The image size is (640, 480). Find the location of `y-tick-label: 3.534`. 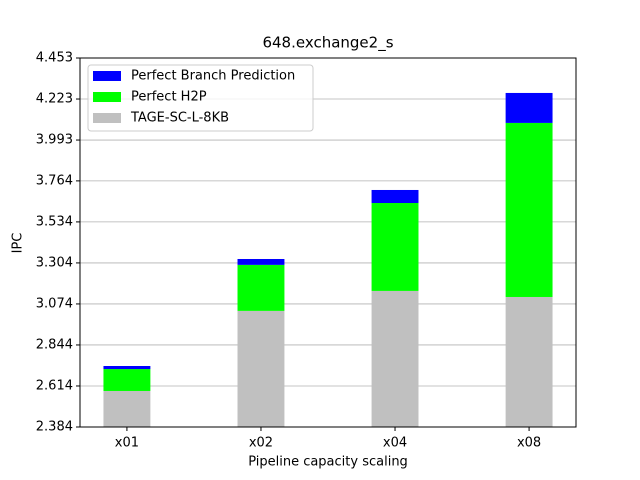

y-tick-label: 3.534 is located at coordinates (54, 221).